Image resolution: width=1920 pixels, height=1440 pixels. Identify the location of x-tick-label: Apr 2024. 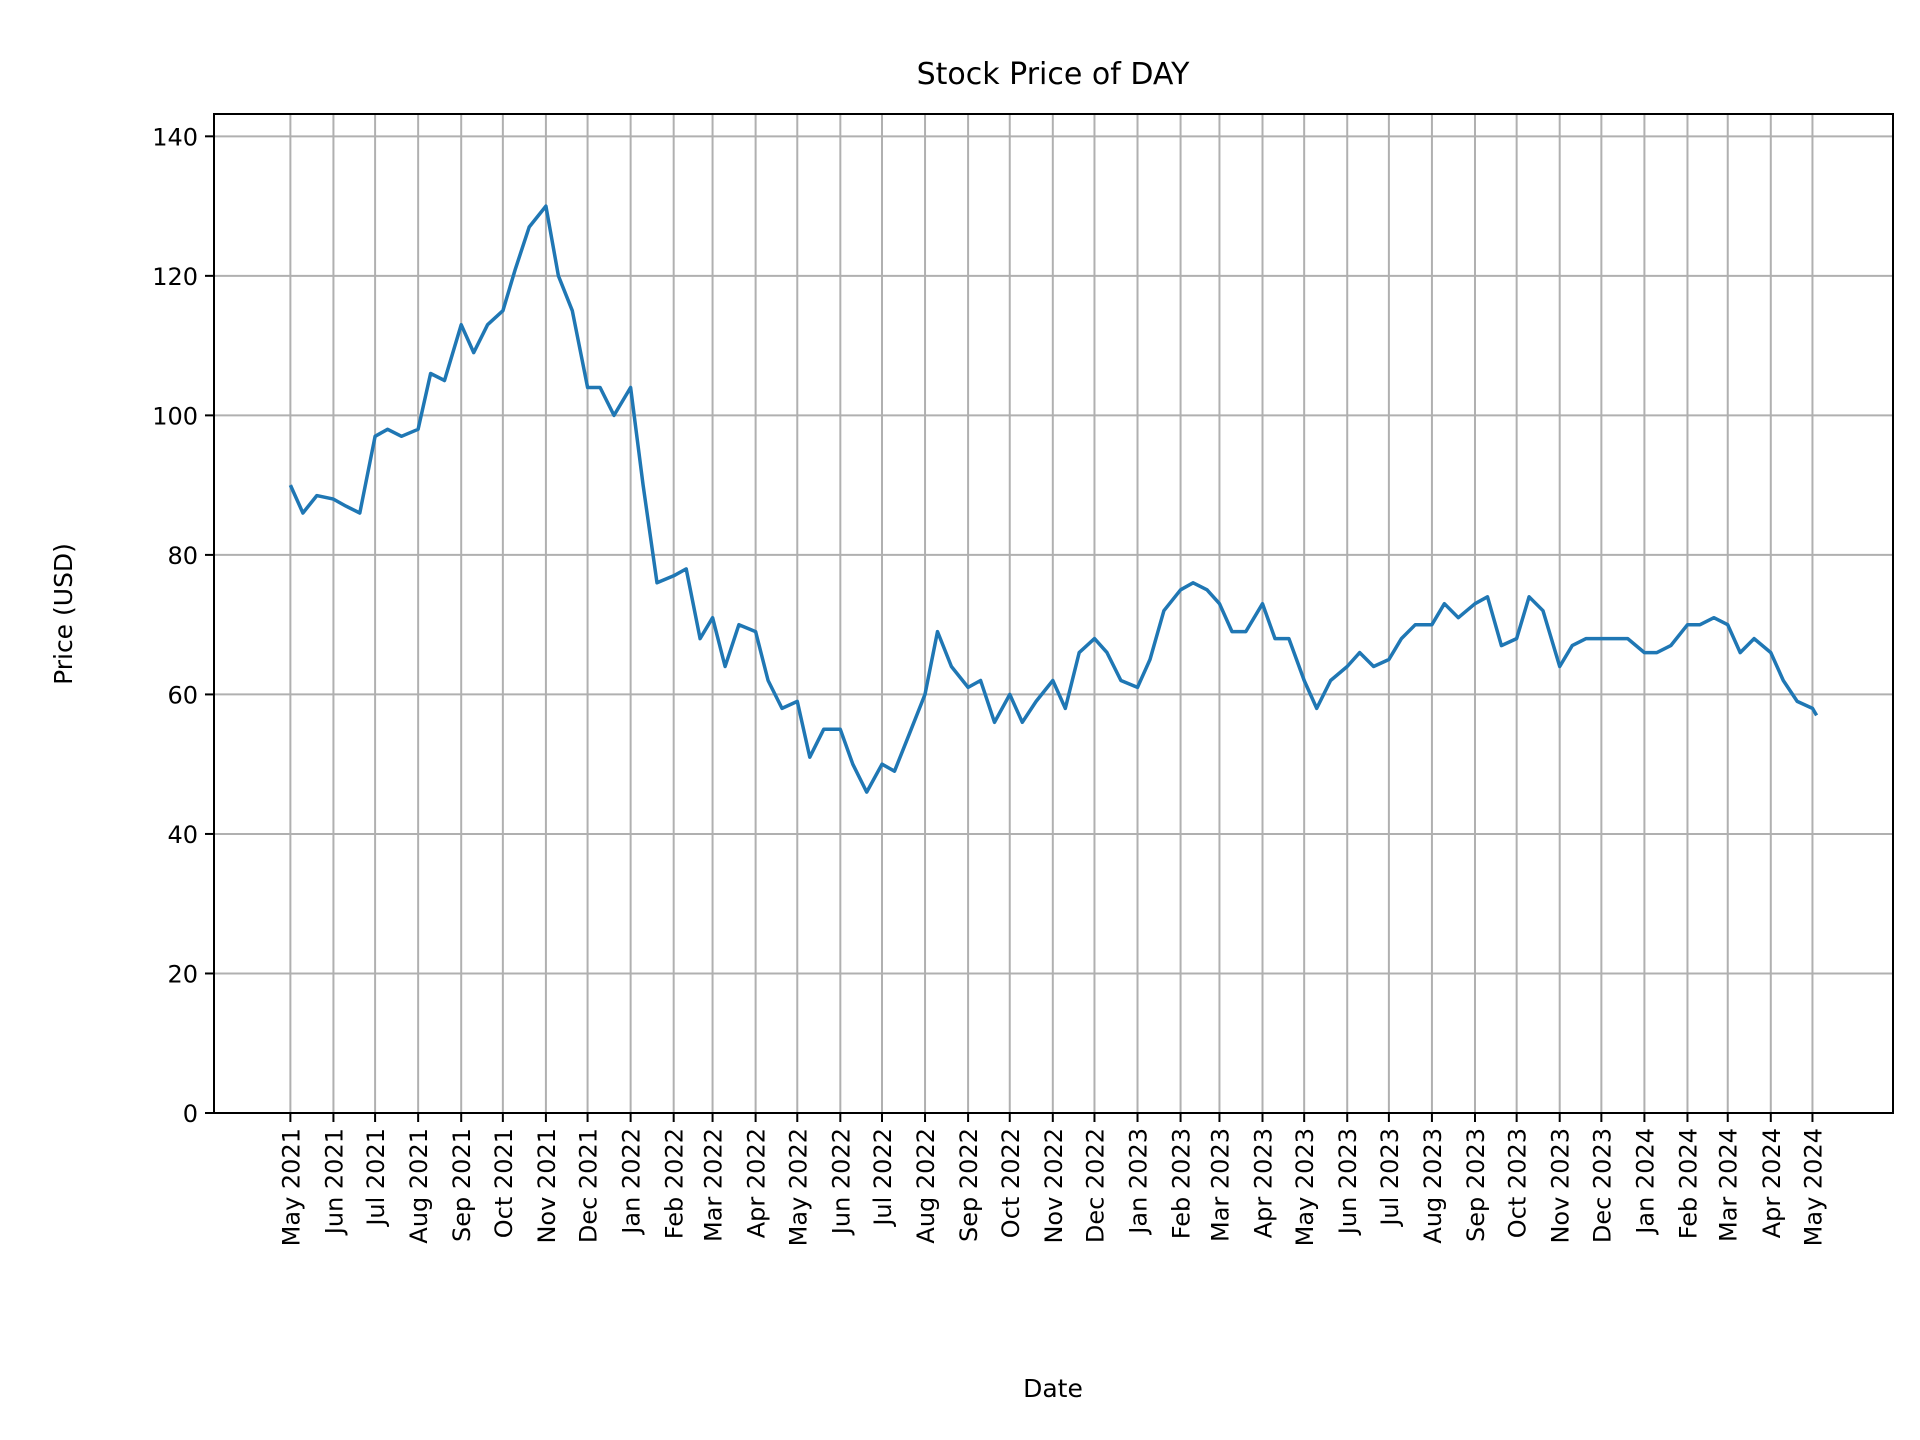
(1772, 1183).